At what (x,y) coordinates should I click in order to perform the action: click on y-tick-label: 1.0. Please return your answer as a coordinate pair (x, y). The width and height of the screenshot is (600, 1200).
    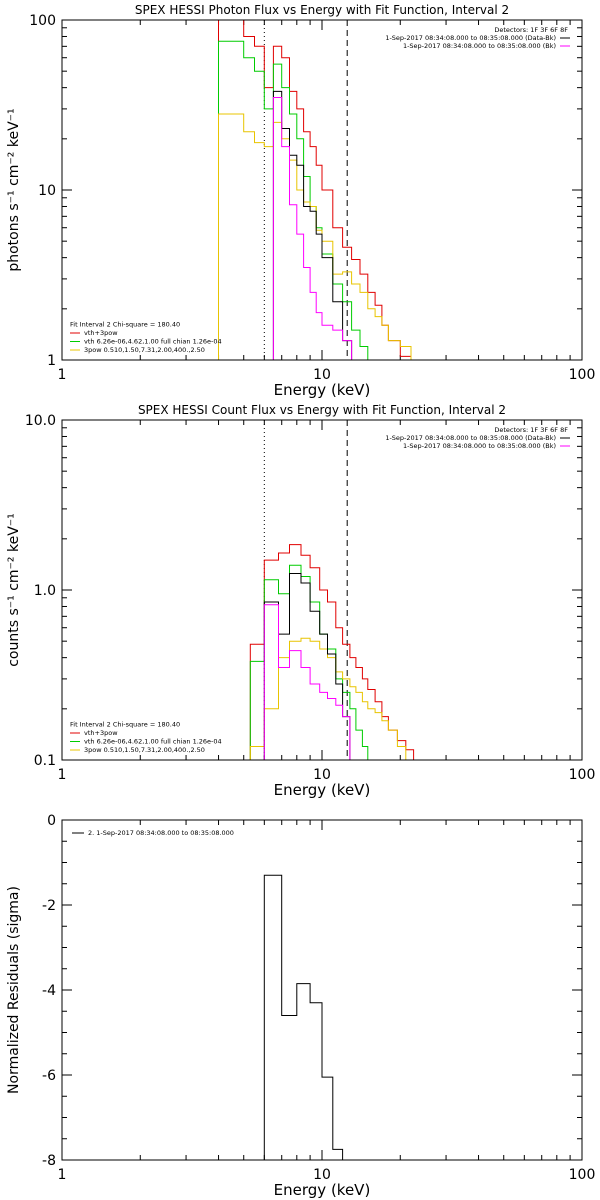
    Looking at the image, I should click on (45, 591).